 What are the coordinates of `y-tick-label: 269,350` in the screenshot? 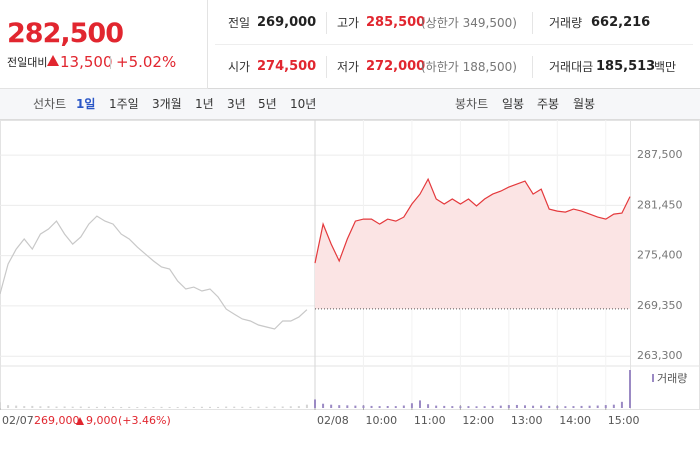 It's located at (660, 305).